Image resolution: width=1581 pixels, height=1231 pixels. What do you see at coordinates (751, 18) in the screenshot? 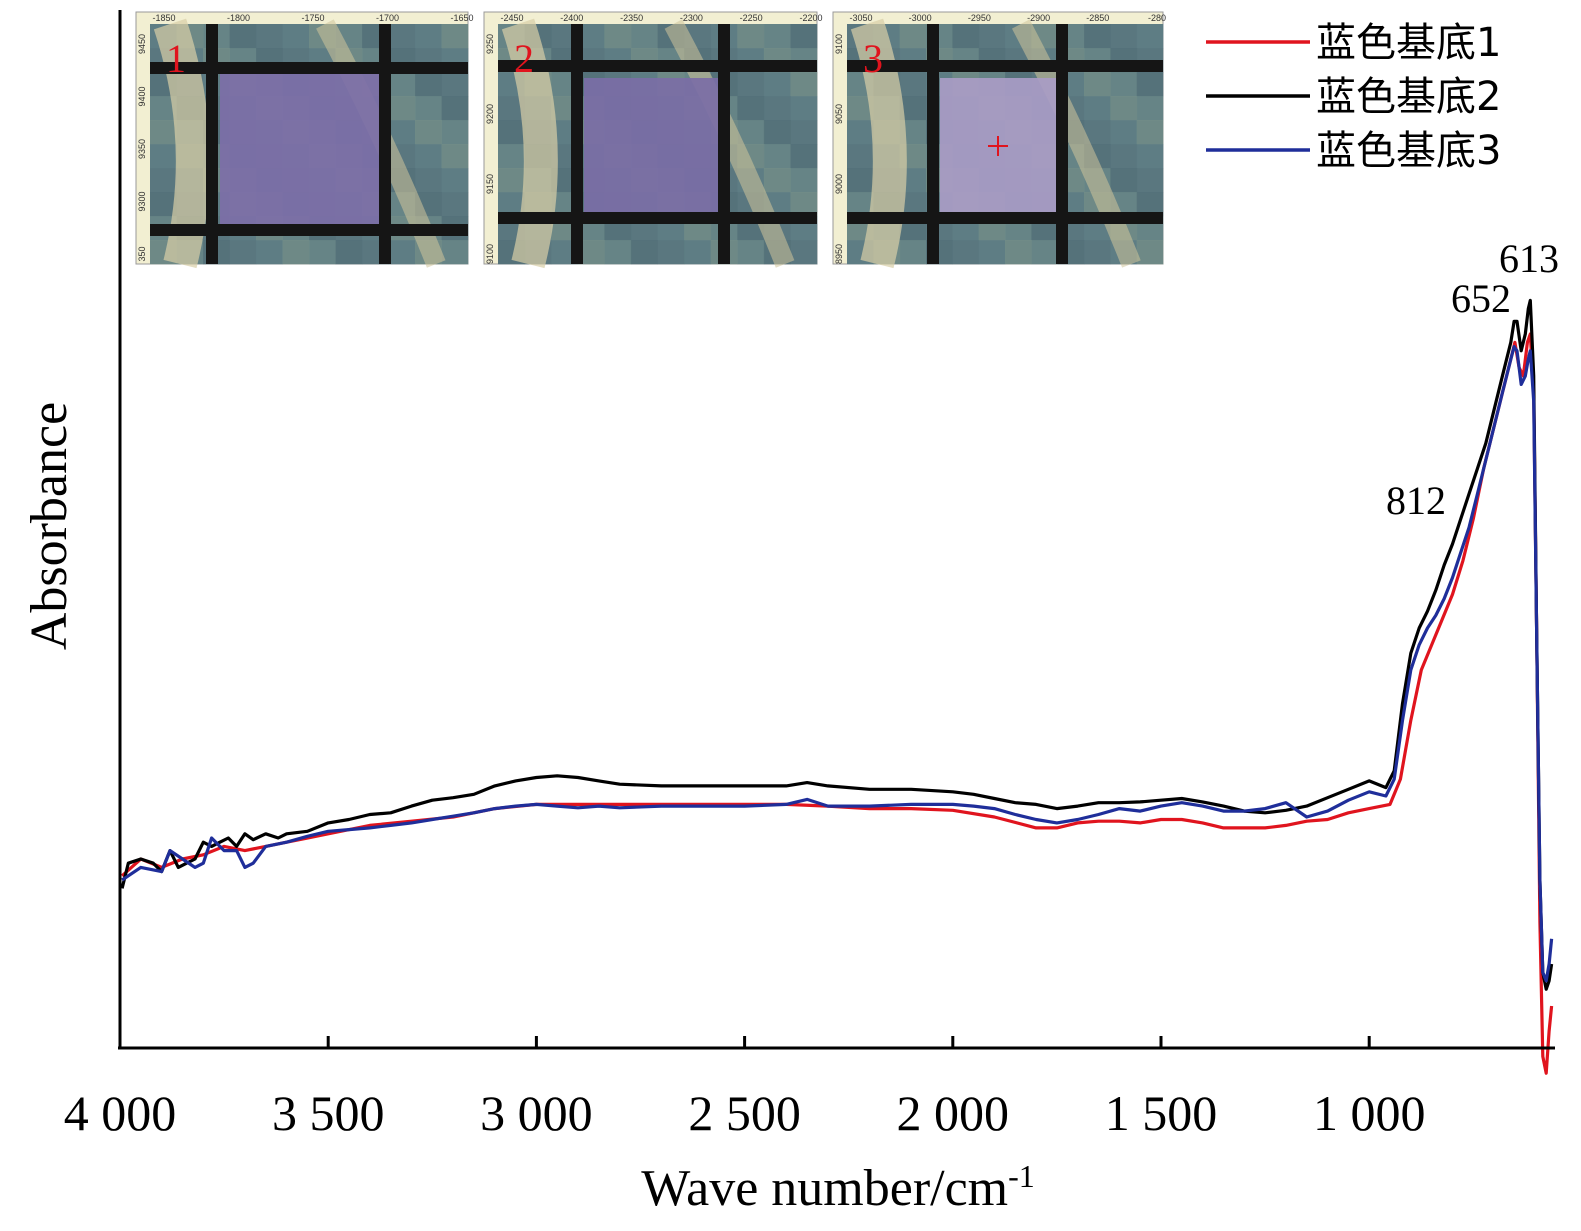
I see `inset-x-tick: -2250` at bounding box center [751, 18].